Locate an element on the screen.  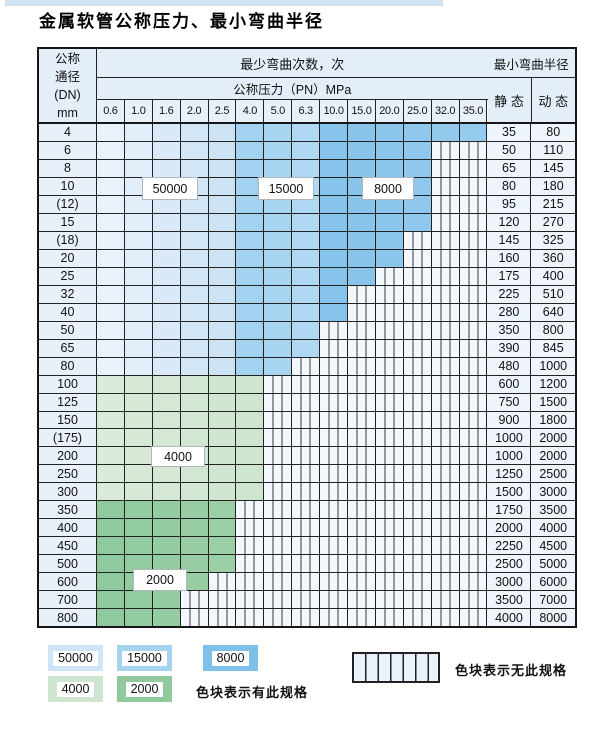
dn-header-line: 通径 is located at coordinates (67, 76).